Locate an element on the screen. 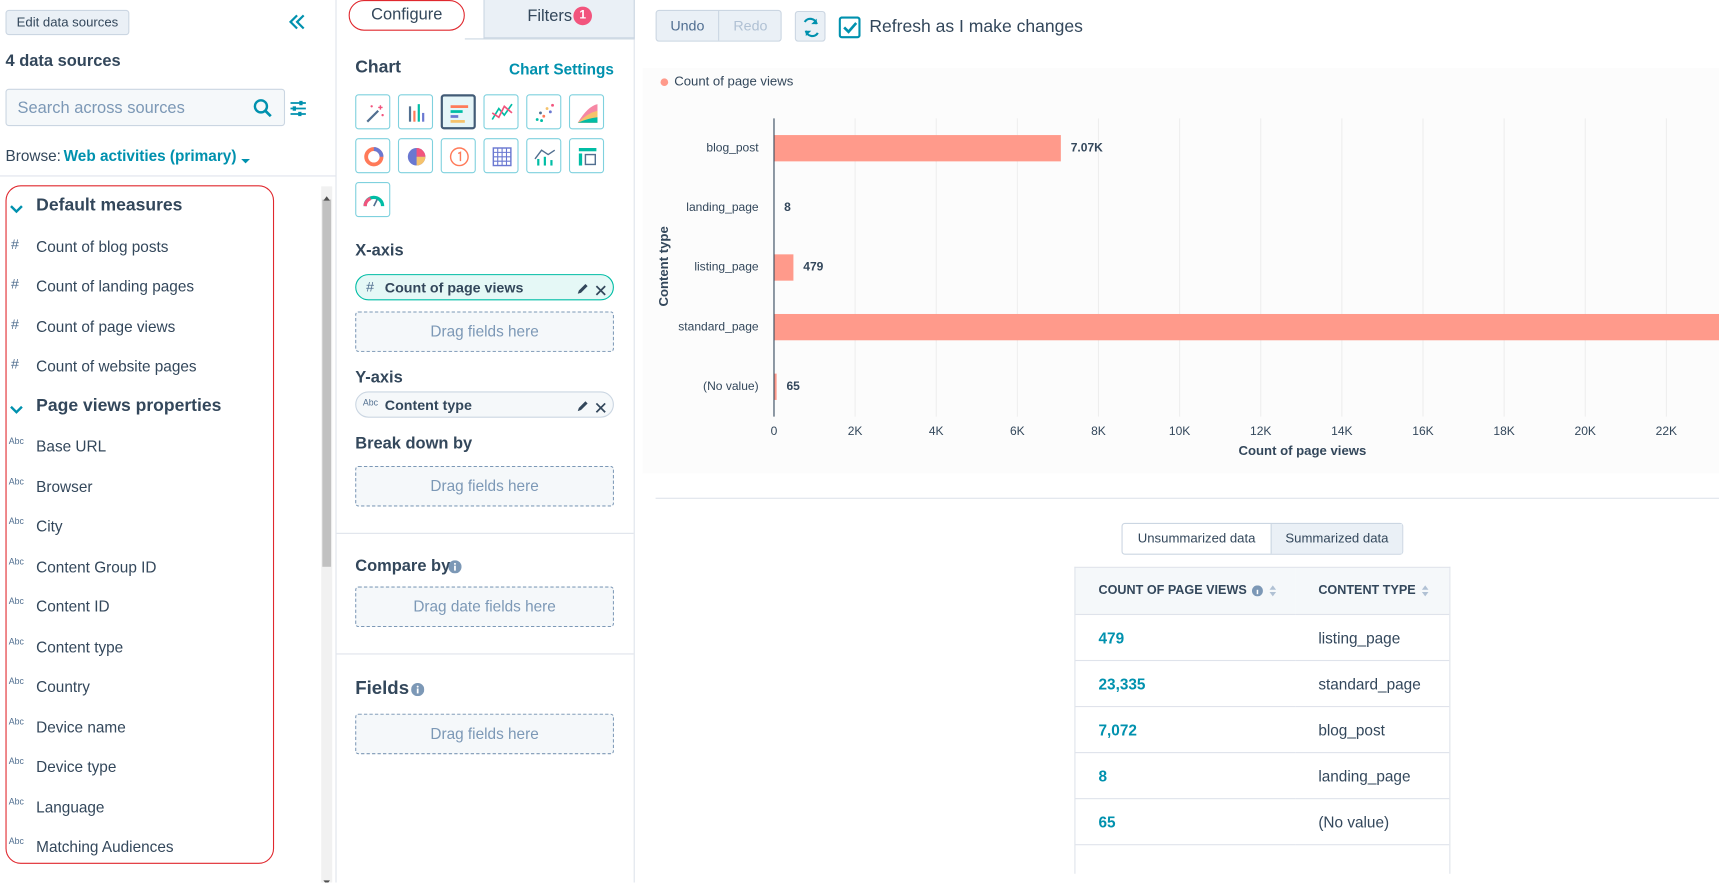 The height and width of the screenshot is (883, 1719). search-box: Search across sources is located at coordinates (145, 107).